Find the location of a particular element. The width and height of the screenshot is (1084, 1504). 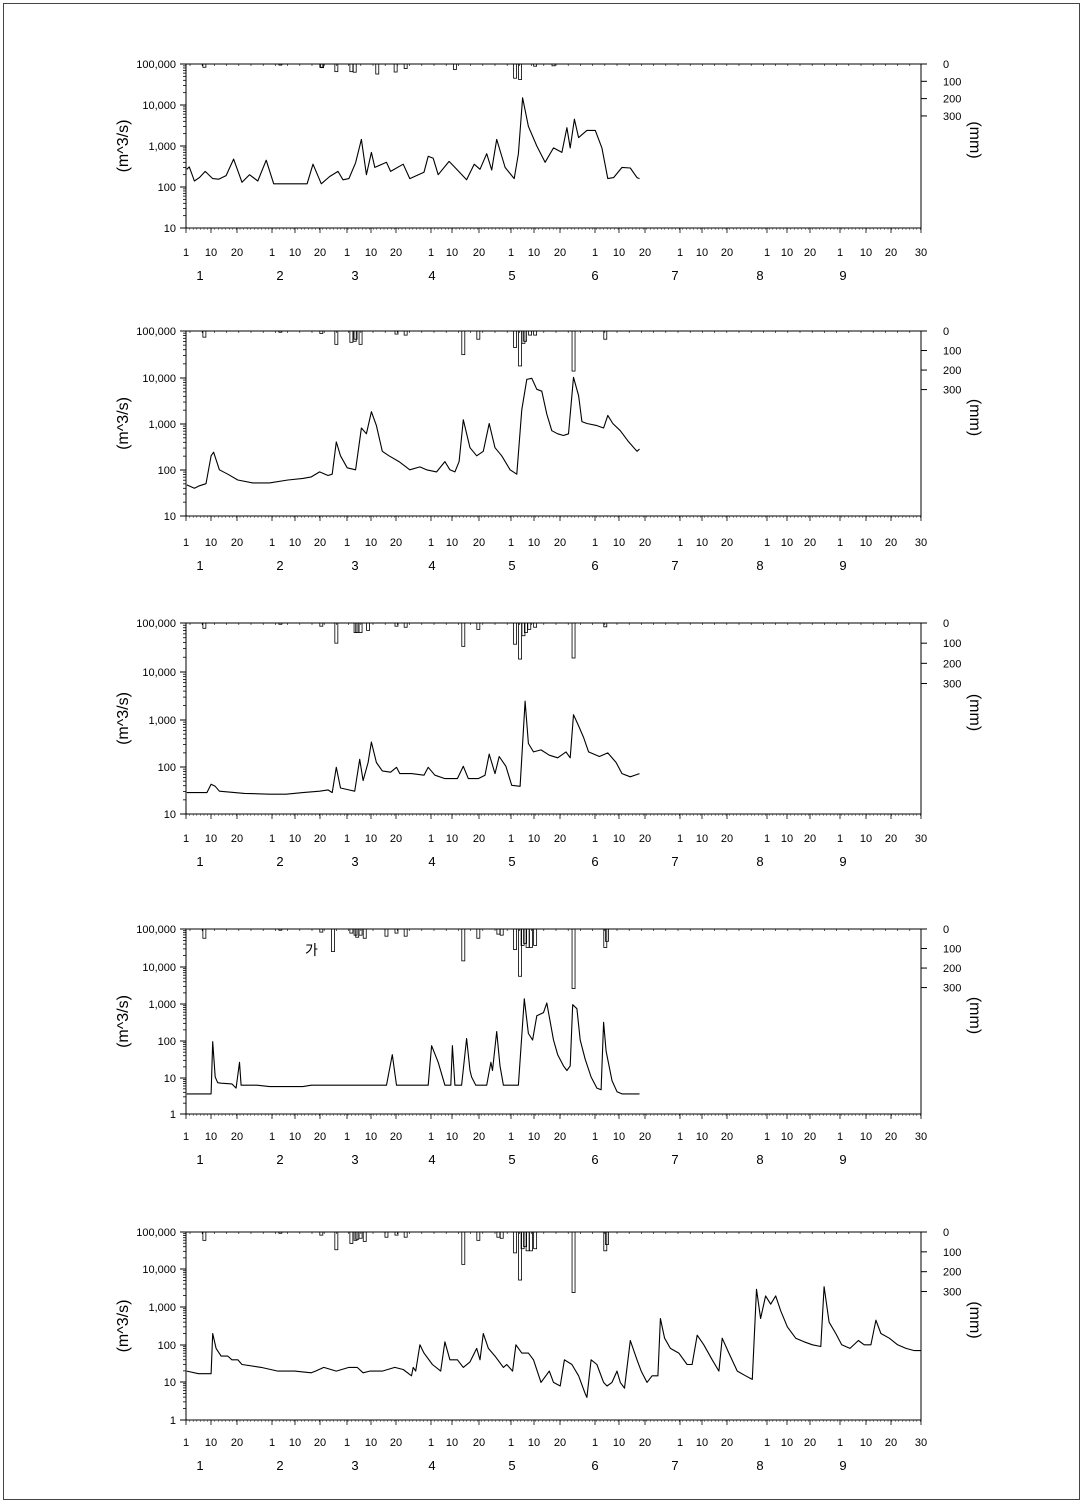

month-label: 8 is located at coordinates (759, 275).